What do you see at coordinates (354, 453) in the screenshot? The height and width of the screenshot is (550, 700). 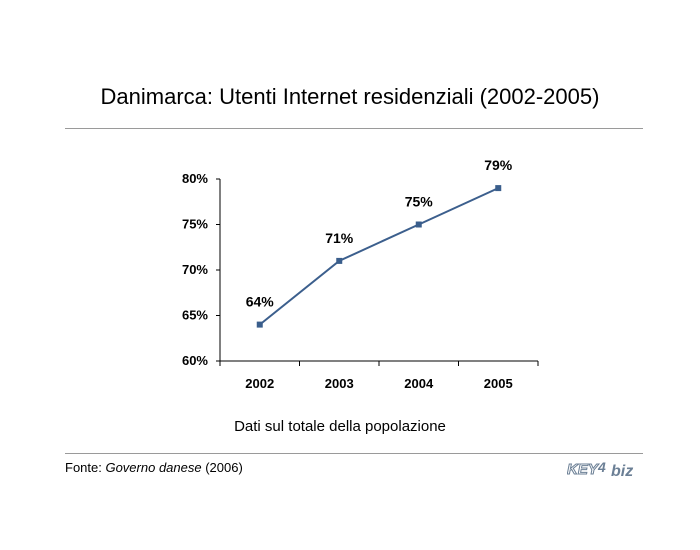 I see `footer-divider` at bounding box center [354, 453].